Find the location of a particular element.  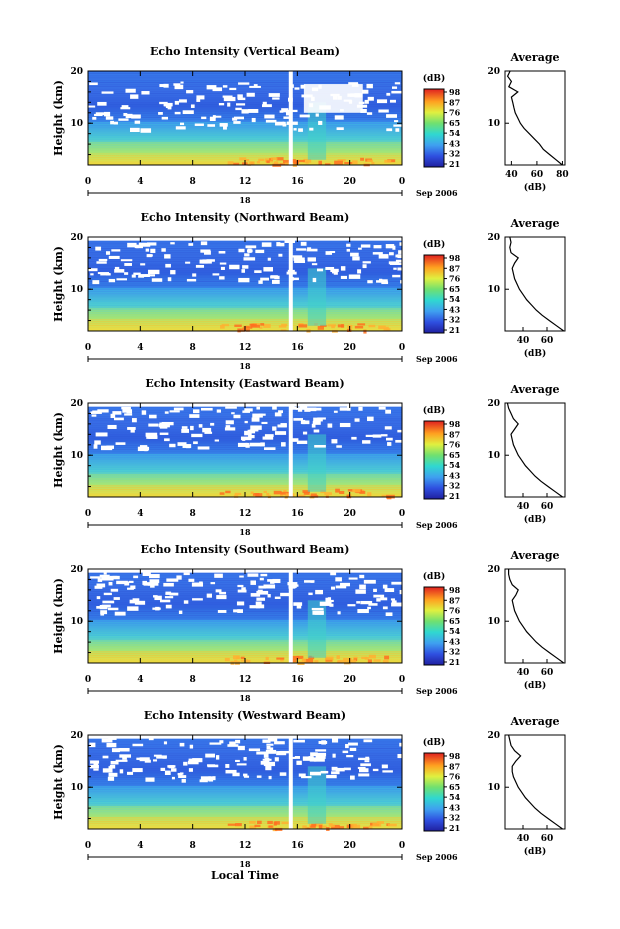

colorbar-tick-label: 43 is located at coordinates (455, 641).